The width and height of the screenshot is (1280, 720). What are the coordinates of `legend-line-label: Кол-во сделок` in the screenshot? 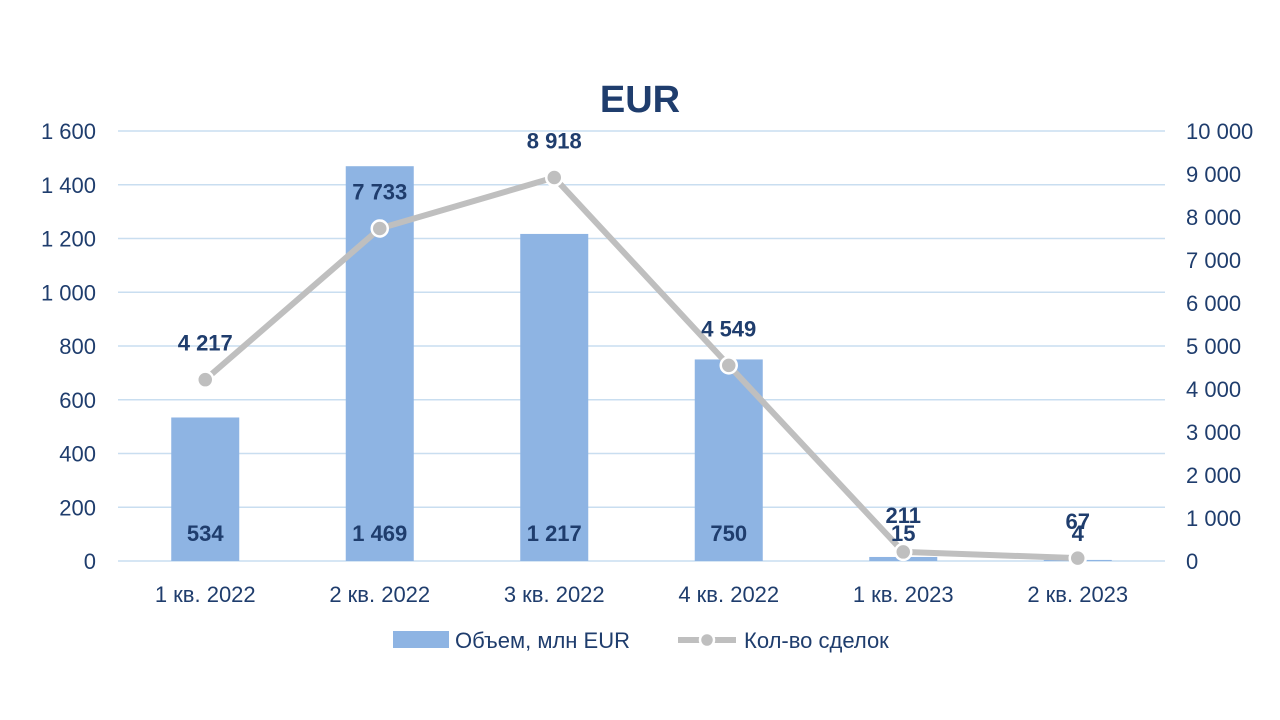 It's located at (816, 640).